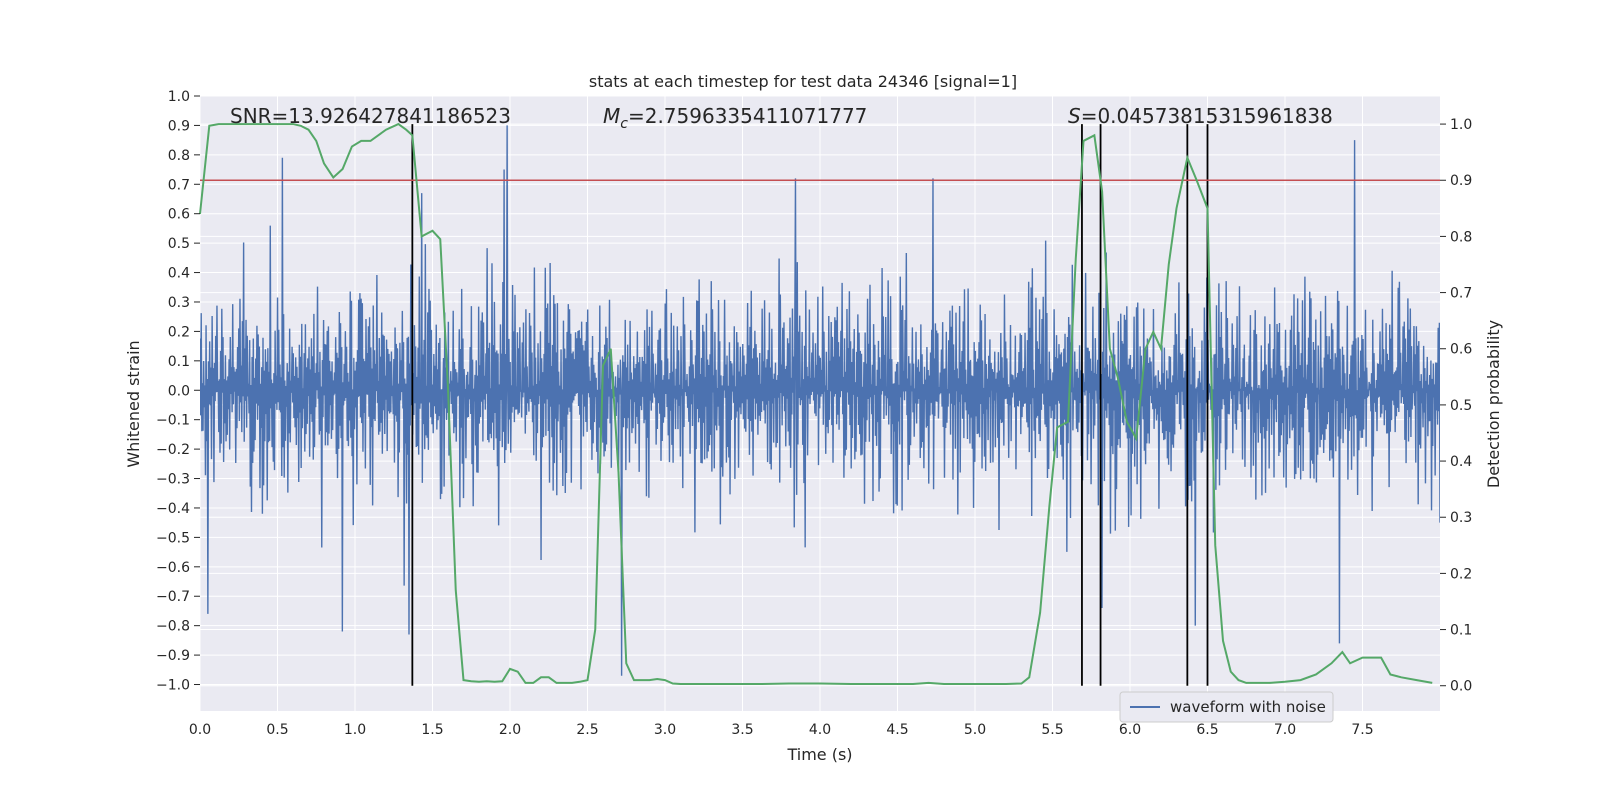 This screenshot has width=1600, height=800. Describe the element at coordinates (587, 730) in the screenshot. I see `x-tick-label: 2.5` at that location.